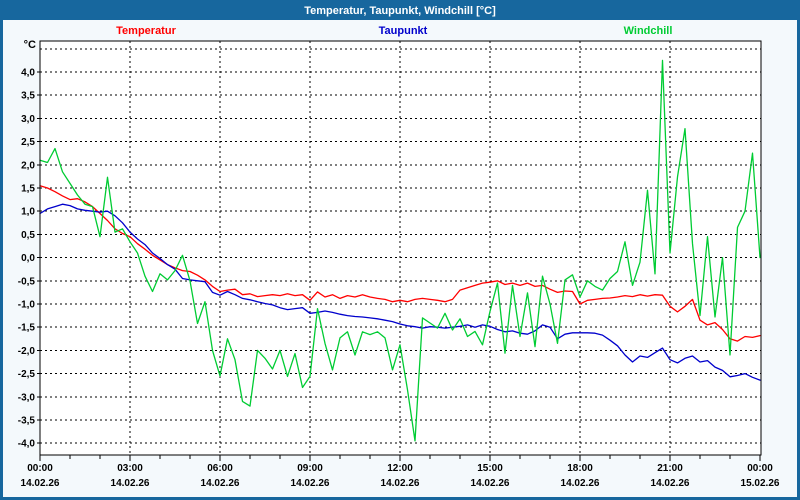 This screenshot has width=800, height=500. What do you see at coordinates (28, 96) in the screenshot?
I see `svg-text: 3,5` at bounding box center [28, 96].